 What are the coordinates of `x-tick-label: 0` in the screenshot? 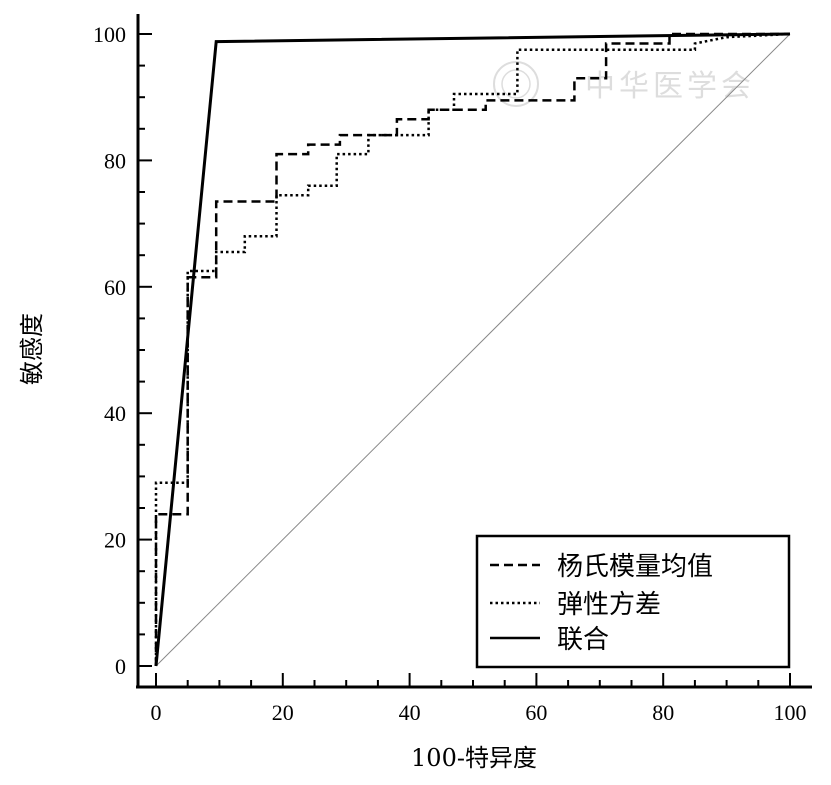 It's located at (156, 712).